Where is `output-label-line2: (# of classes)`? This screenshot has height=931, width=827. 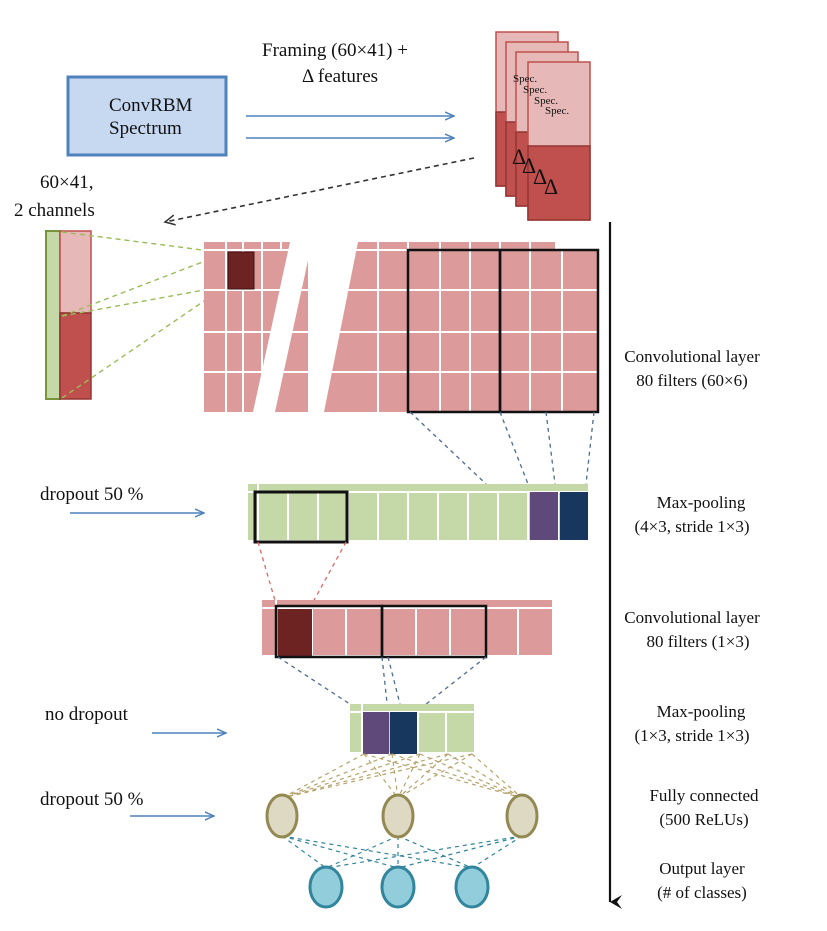
output-label-line2: (# of classes) is located at coordinates (702, 892).